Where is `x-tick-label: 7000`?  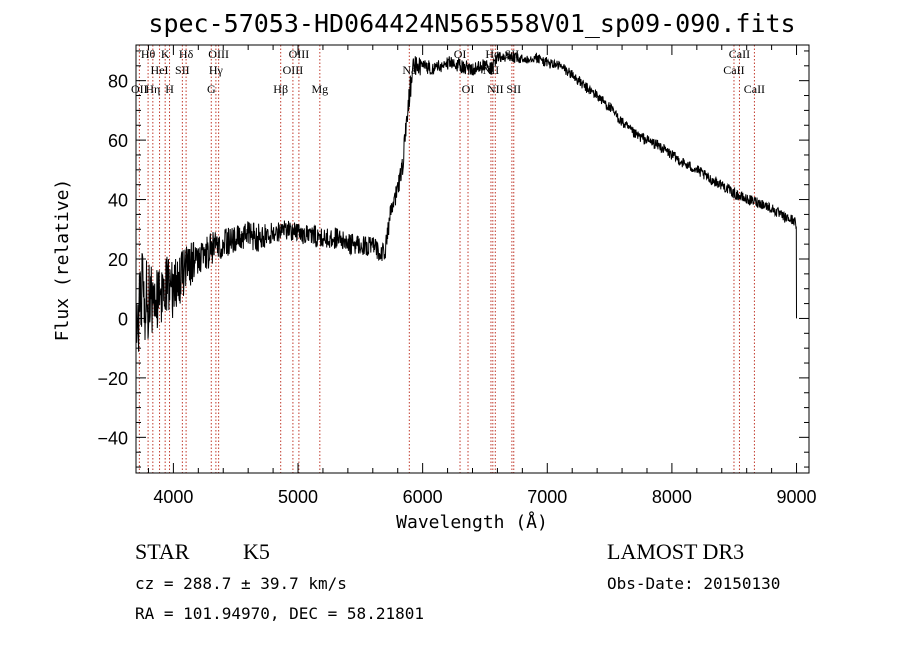 x-tick-label: 7000 is located at coordinates (547, 497).